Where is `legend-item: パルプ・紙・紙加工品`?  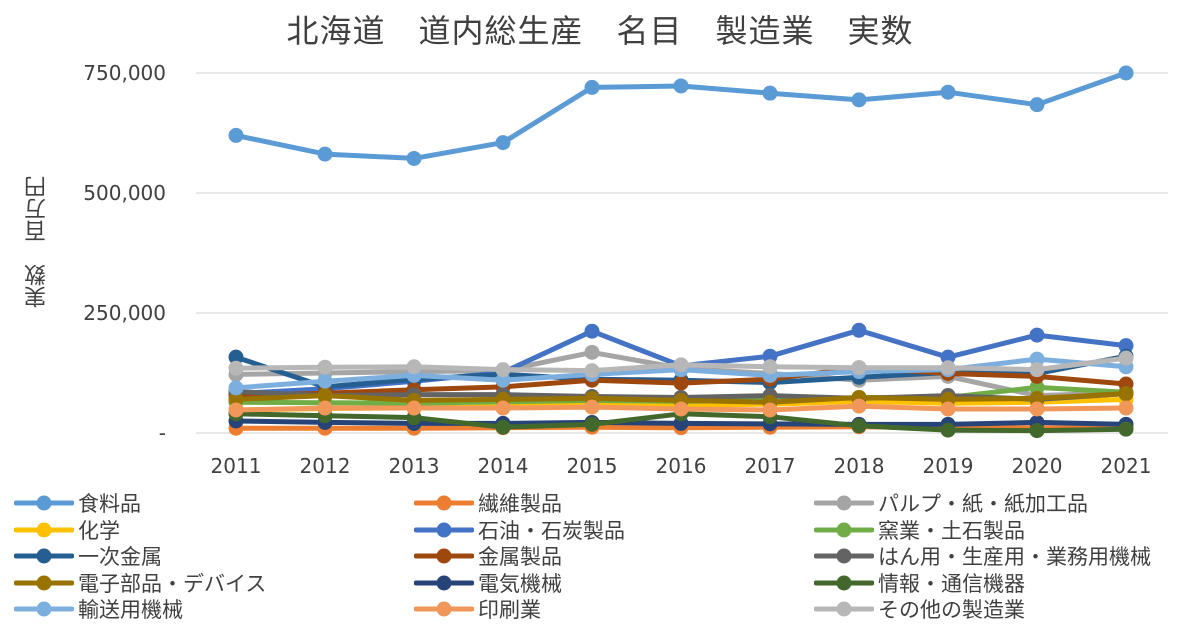
legend-item: パルプ・紙・紙加工品 is located at coordinates (951, 503).